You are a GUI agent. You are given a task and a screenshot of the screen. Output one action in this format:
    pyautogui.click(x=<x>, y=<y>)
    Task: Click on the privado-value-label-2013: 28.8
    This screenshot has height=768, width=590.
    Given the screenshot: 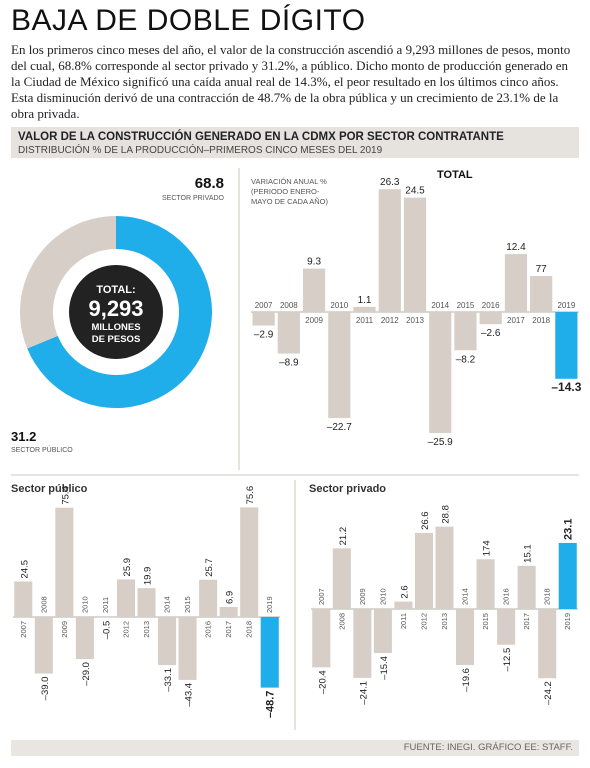 What is the action you would take?
    pyautogui.click(x=446, y=514)
    